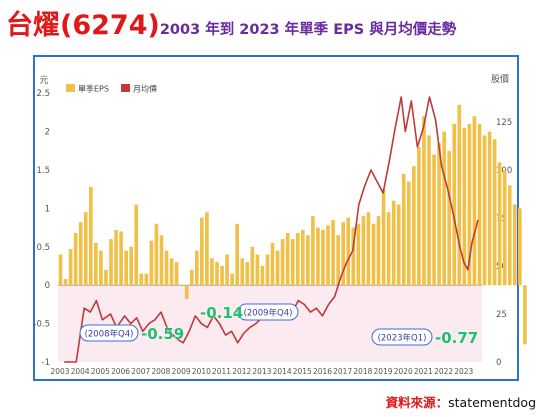  What do you see at coordinates (145, 89) in the screenshot?
I see `legend-label-price: 月均價` at bounding box center [145, 89].